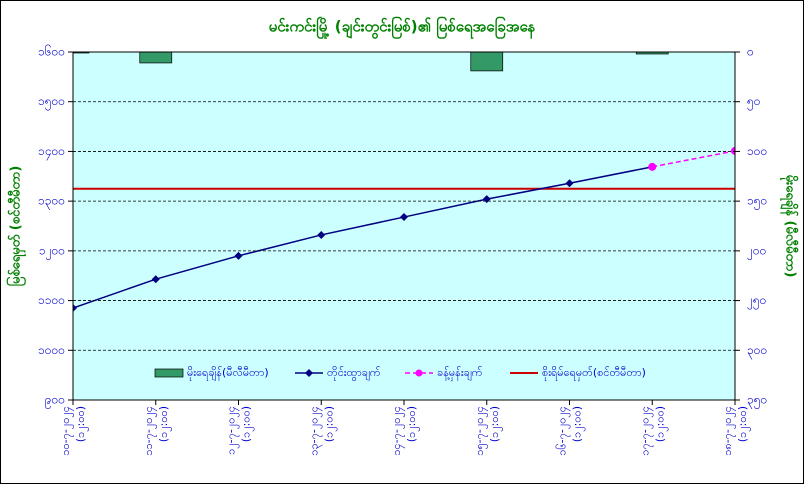 This screenshot has width=805, height=485. I want to click on legend-label: ခန့်မှန်းချက်, so click(460, 373).